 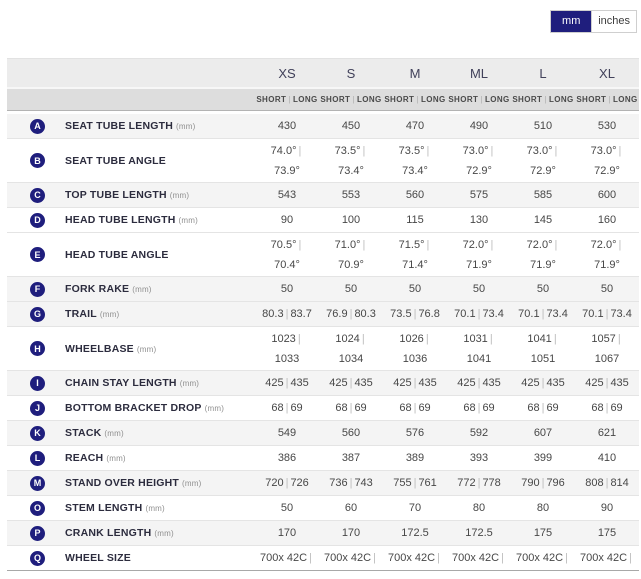 What do you see at coordinates (479, 126) in the screenshot?
I see `value-cell: 490` at bounding box center [479, 126].